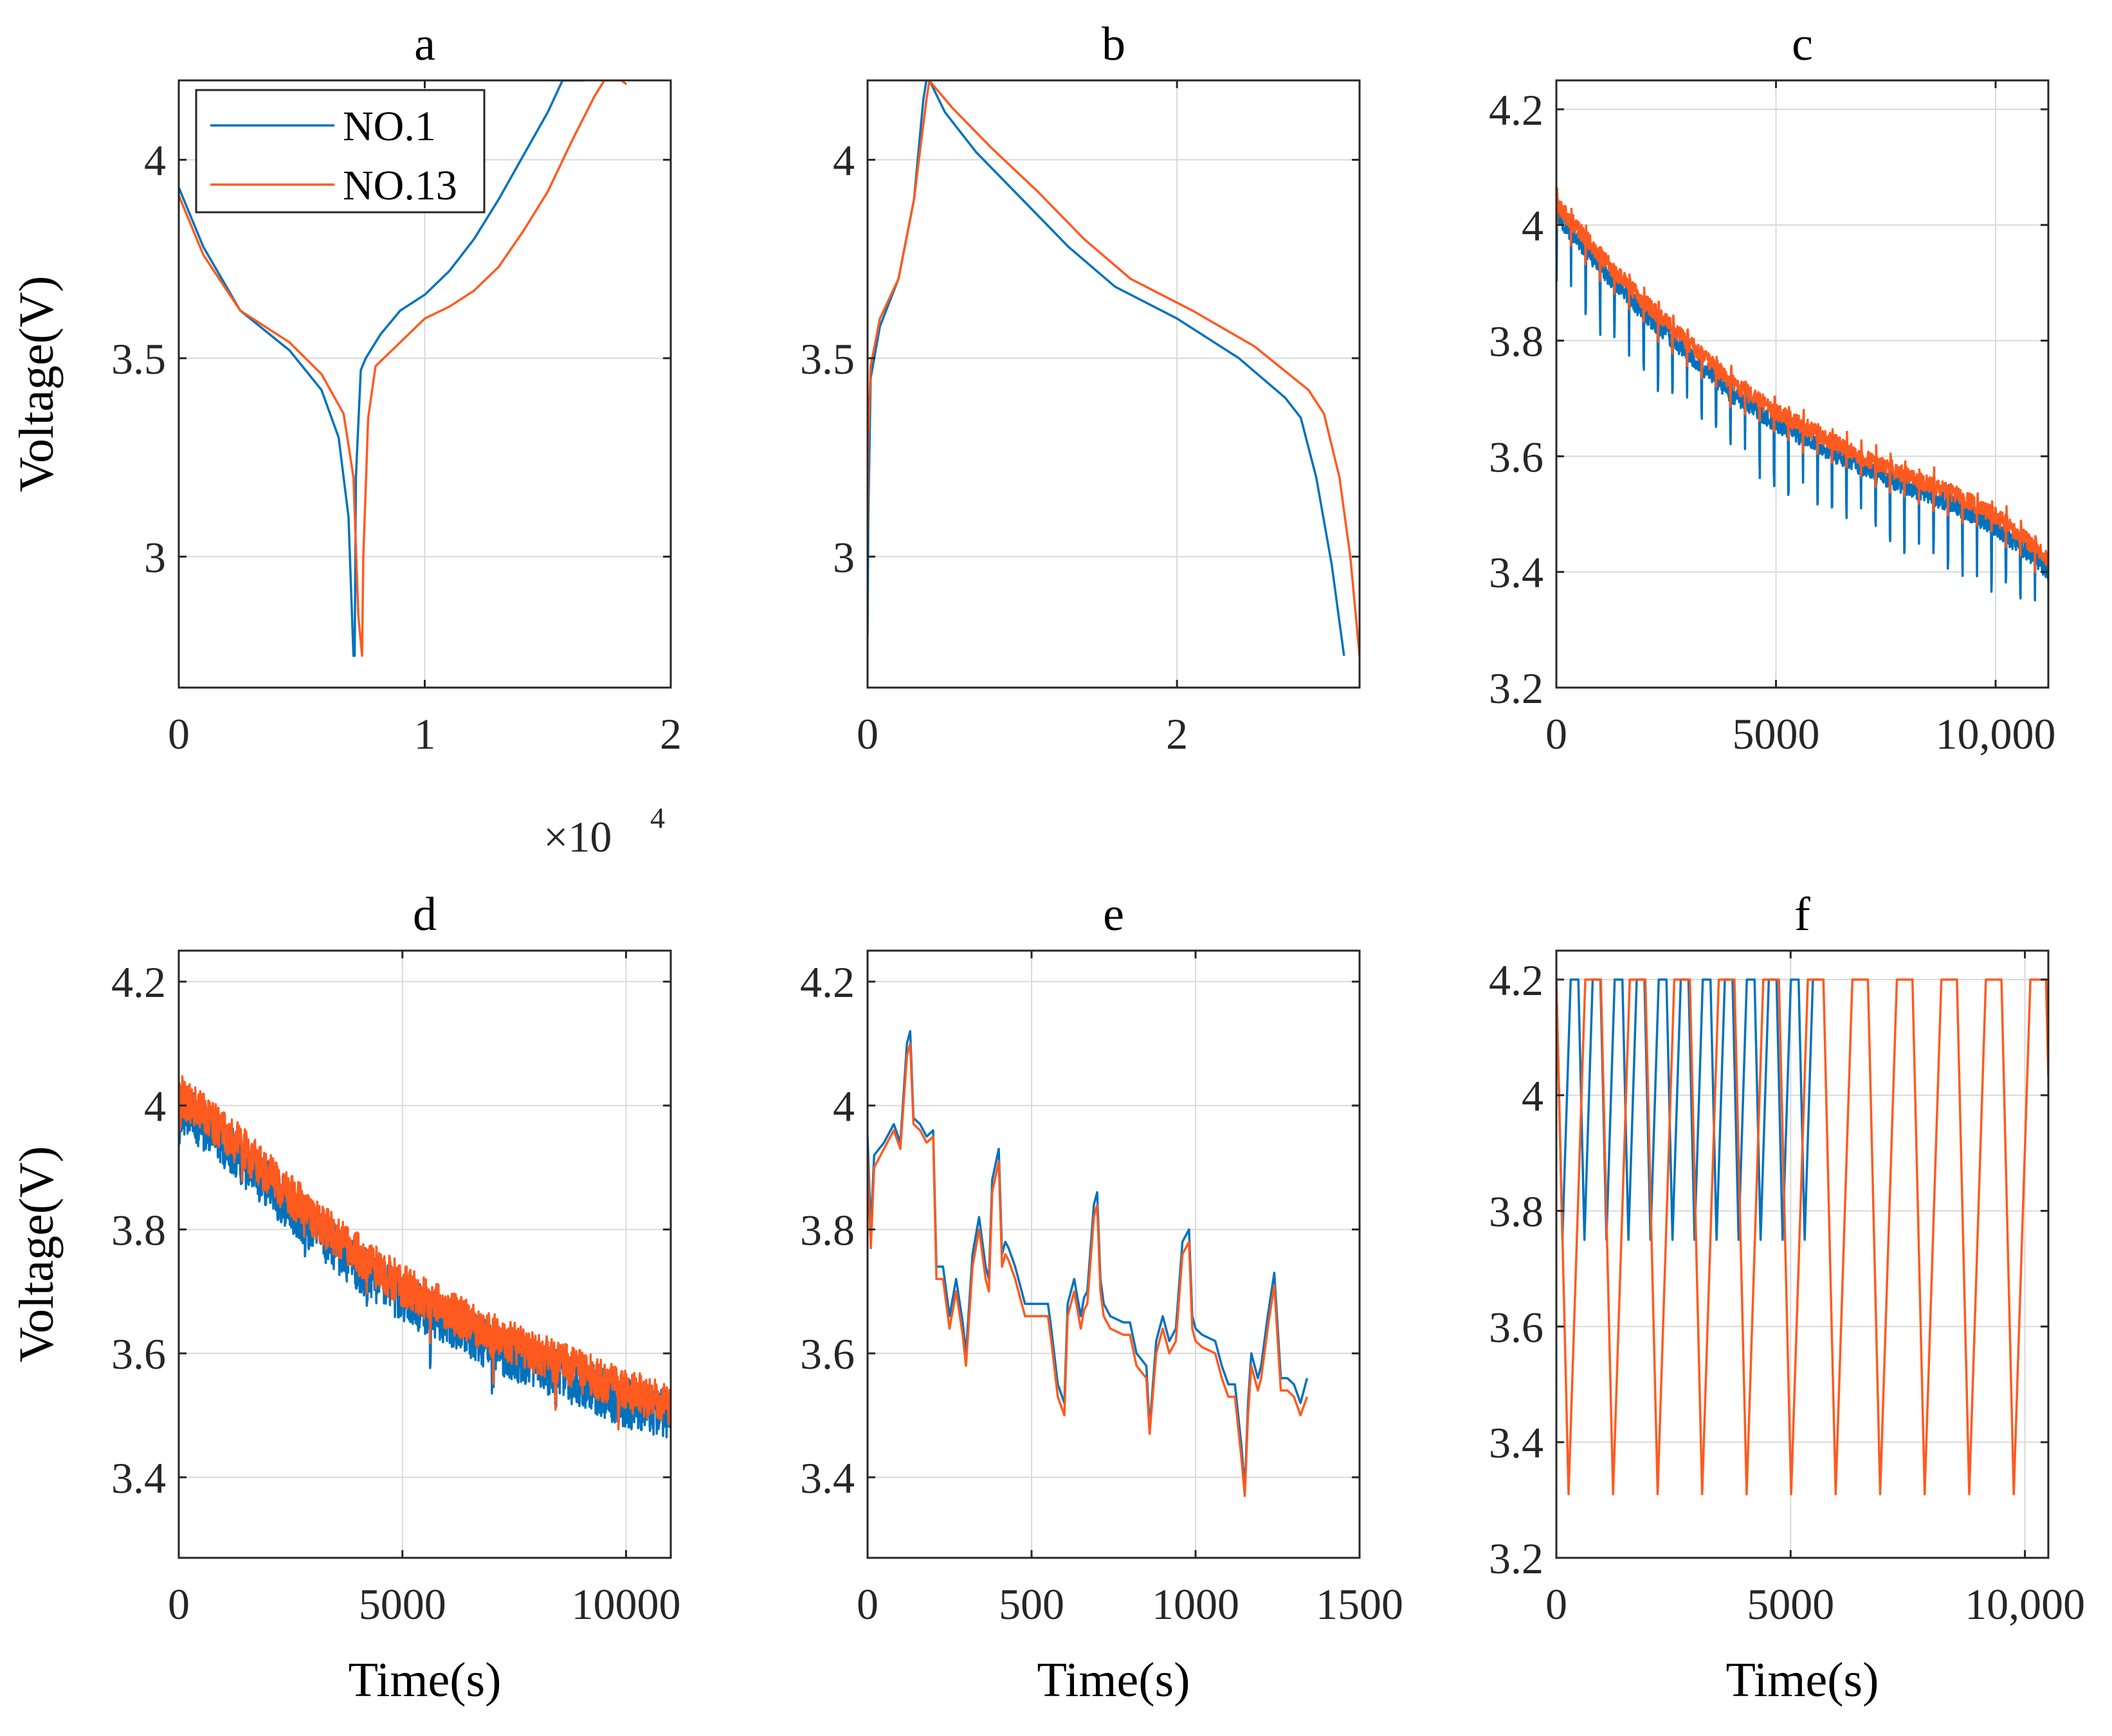  What do you see at coordinates (577, 836) in the screenshot?
I see `x-multiplier: ×10` at bounding box center [577, 836].